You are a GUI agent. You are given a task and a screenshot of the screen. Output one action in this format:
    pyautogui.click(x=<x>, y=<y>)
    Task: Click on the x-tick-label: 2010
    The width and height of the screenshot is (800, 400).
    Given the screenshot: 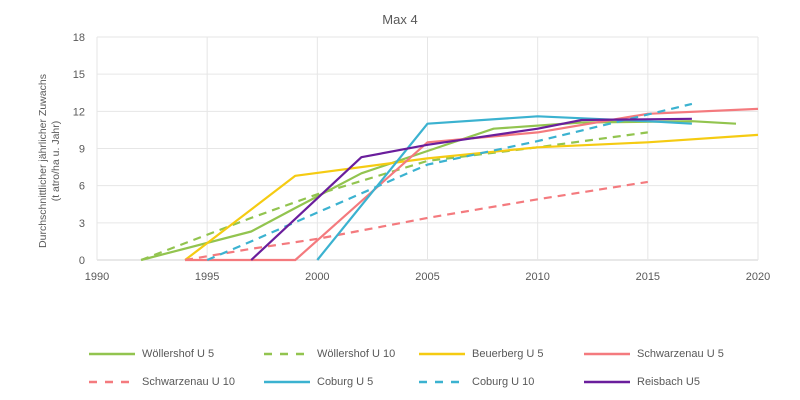 What is the action you would take?
    pyautogui.click(x=537, y=277)
    